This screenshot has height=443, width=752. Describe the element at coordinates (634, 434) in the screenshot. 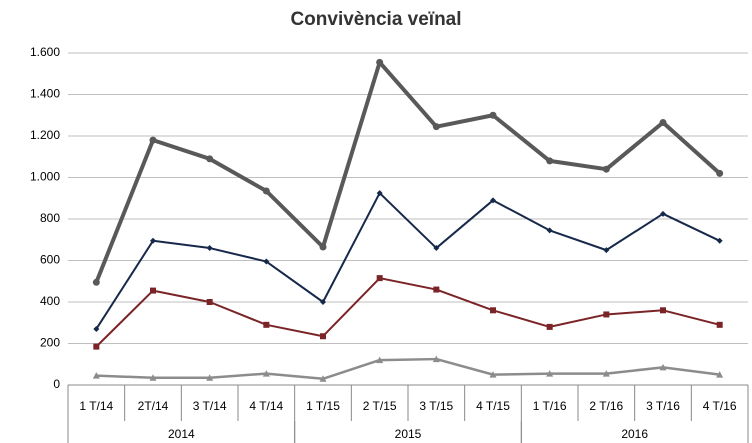

I see `group-label: 2016` at that location.